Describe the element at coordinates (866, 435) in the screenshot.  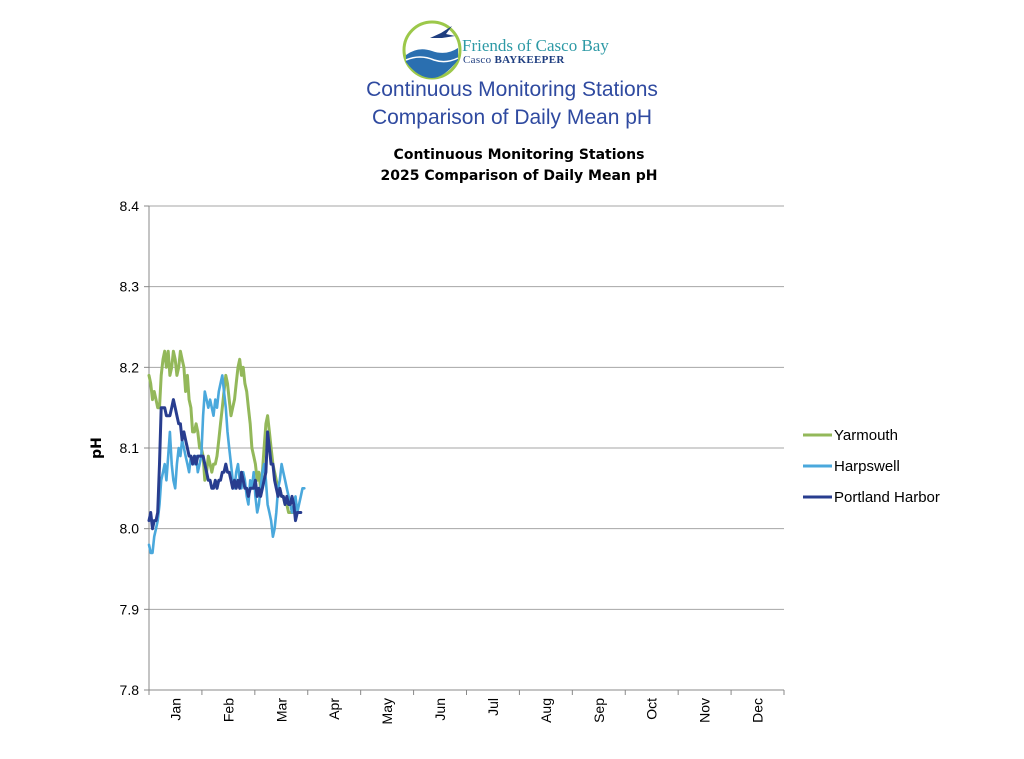
I see `legend-label: Yarmouth` at that location.